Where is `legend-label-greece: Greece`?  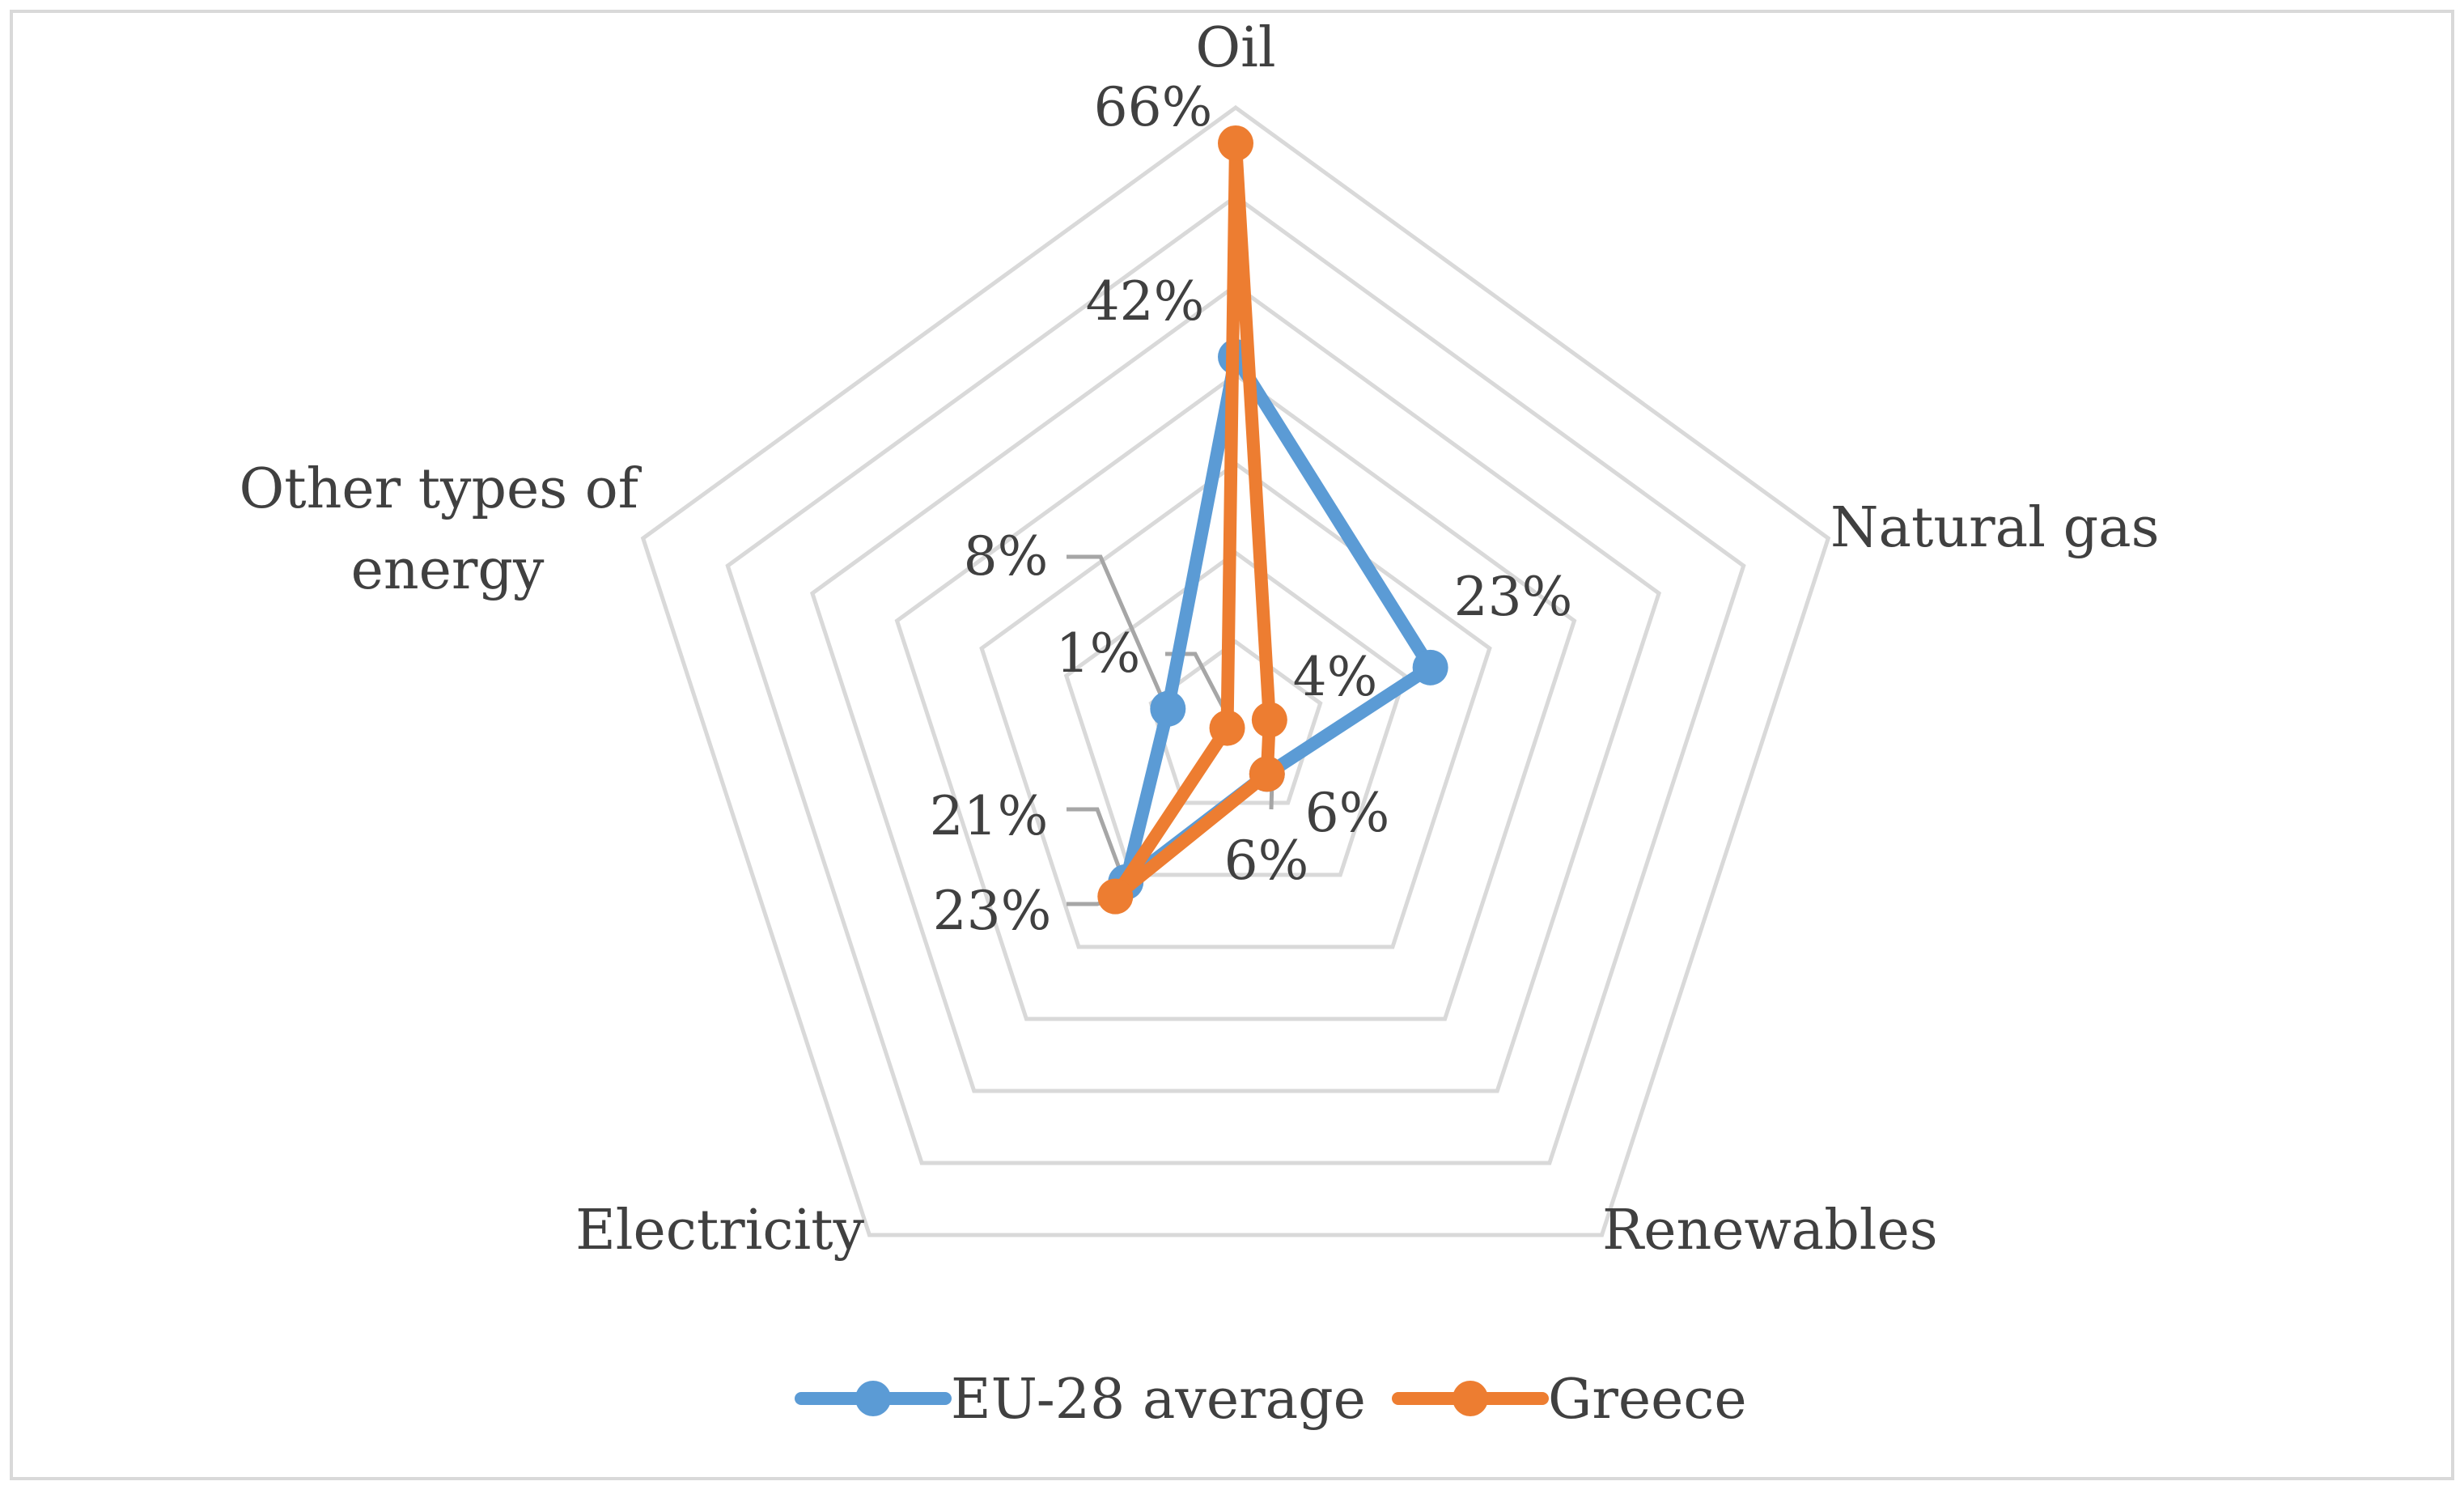 legend-label-greece: Greece is located at coordinates (1647, 1400).